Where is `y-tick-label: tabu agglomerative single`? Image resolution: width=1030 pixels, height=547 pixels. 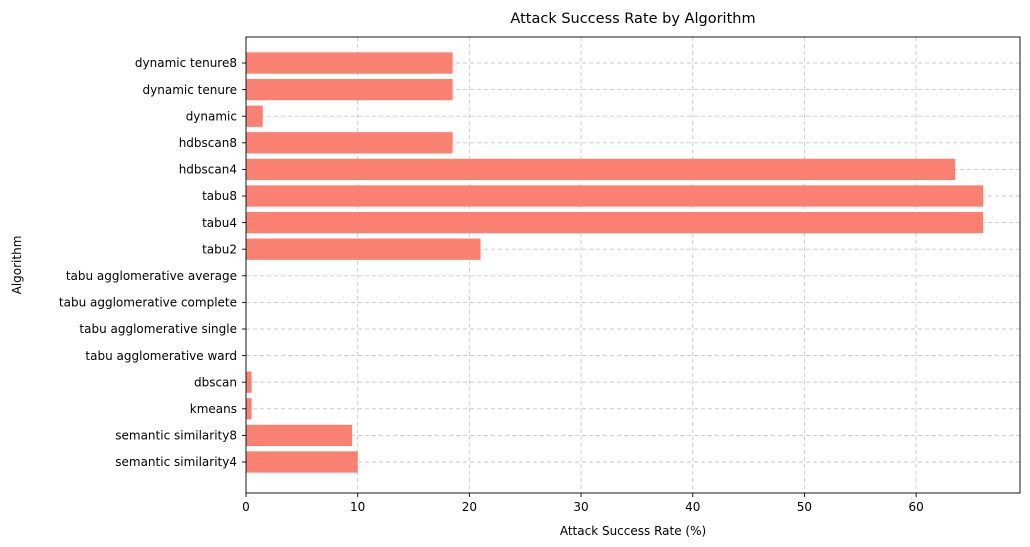 y-tick-label: tabu agglomerative single is located at coordinates (158, 329).